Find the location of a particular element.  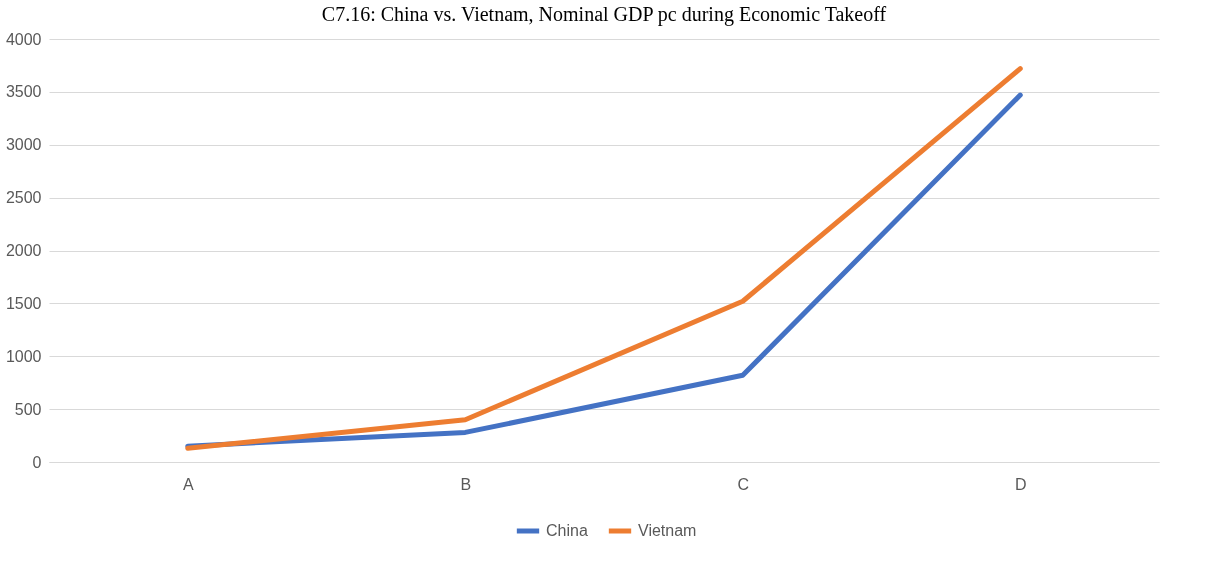

y-tick-label: 0 is located at coordinates (37, 462).